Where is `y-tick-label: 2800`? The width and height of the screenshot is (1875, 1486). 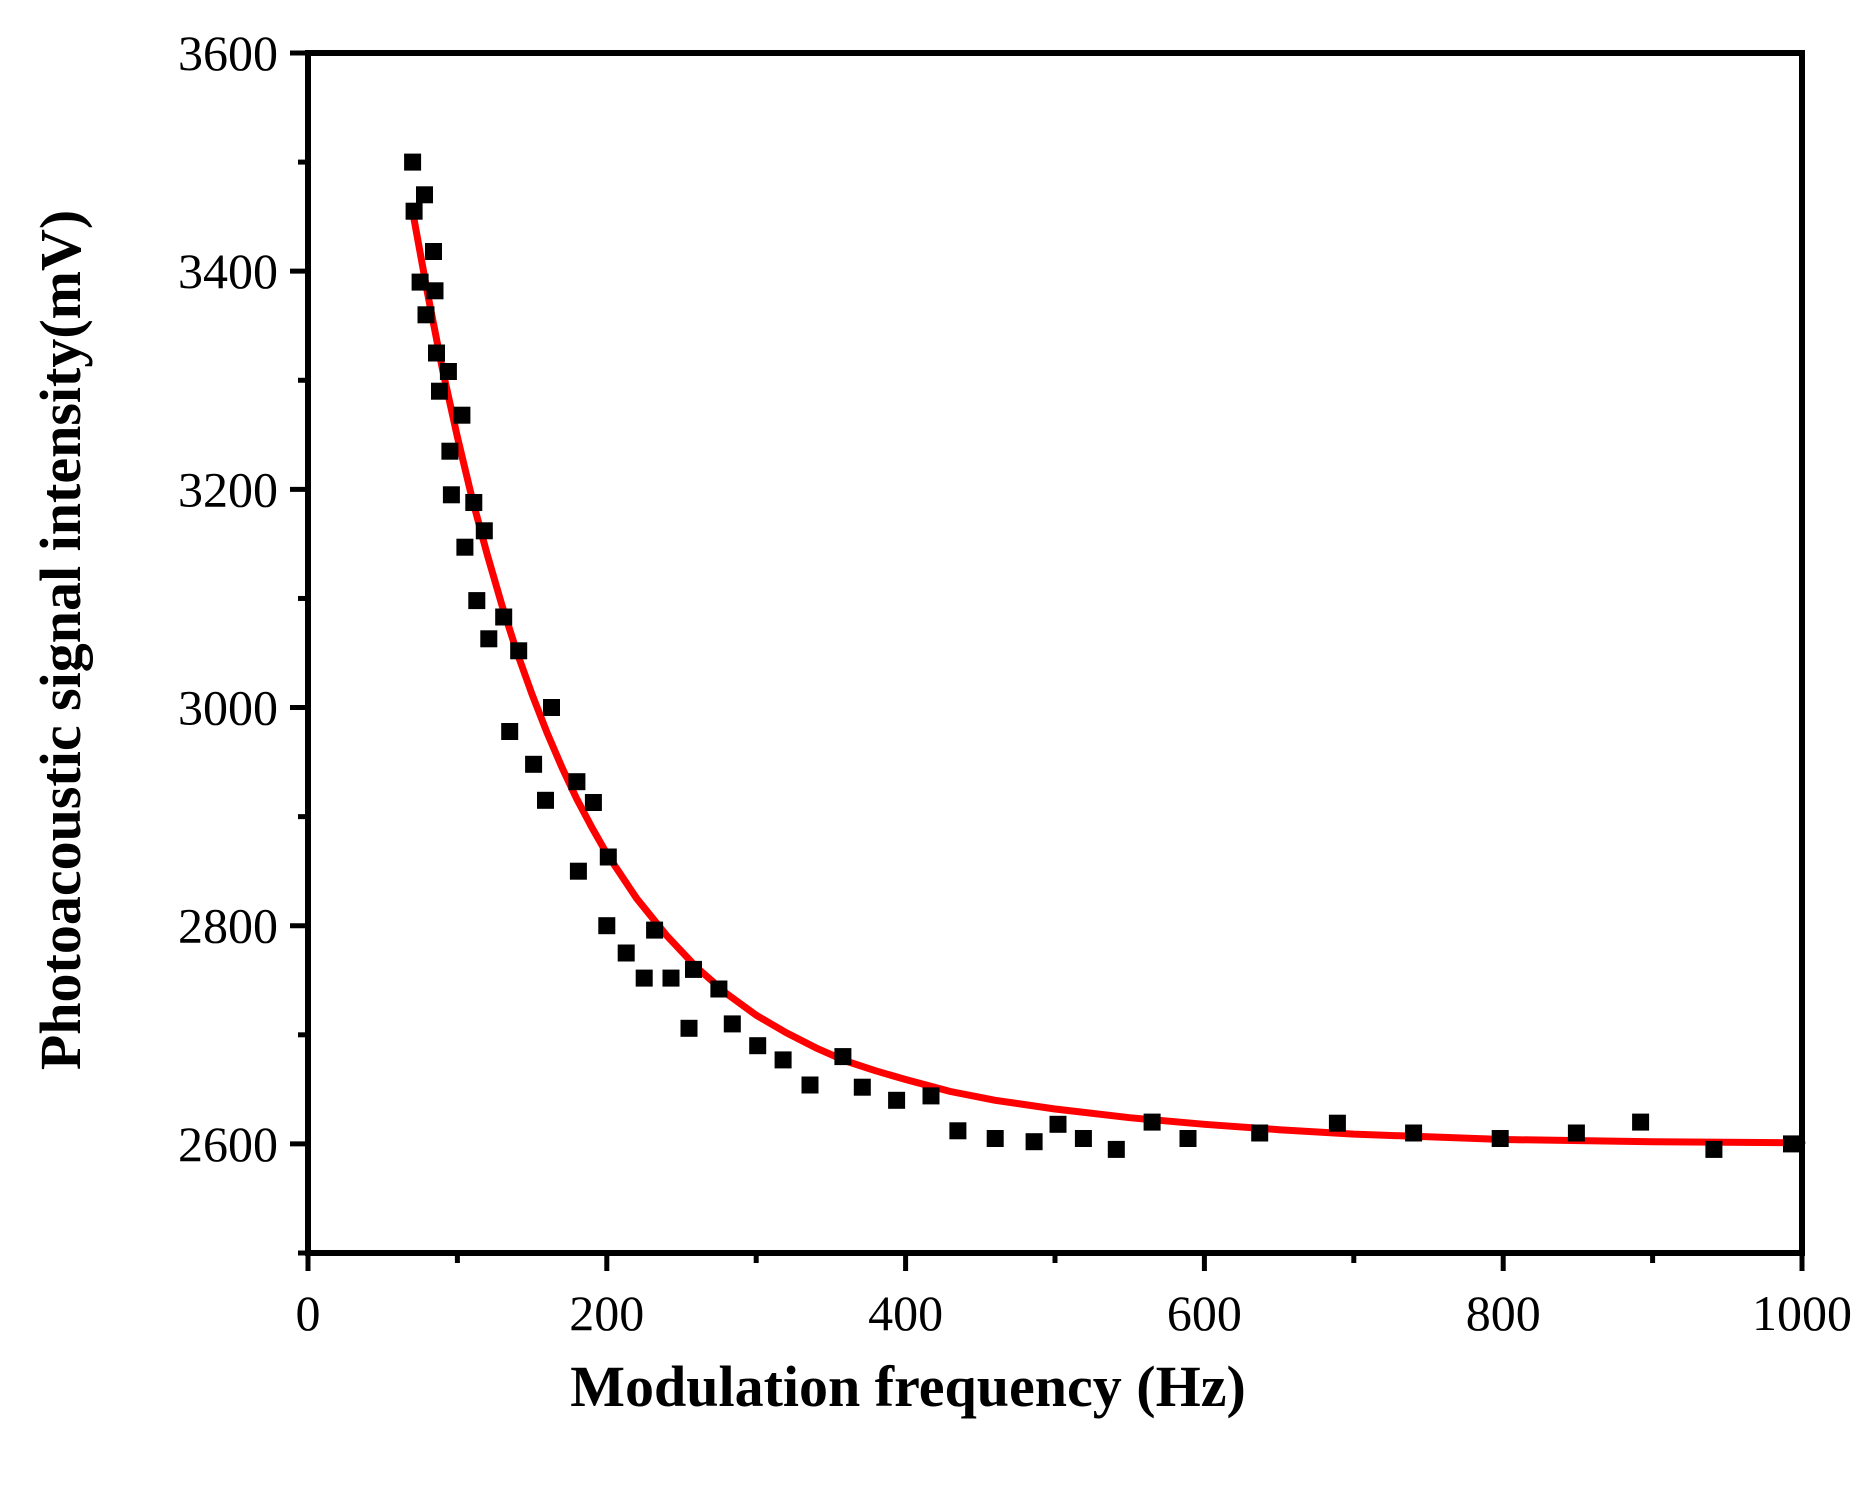 y-tick-label: 2800 is located at coordinates (228, 926).